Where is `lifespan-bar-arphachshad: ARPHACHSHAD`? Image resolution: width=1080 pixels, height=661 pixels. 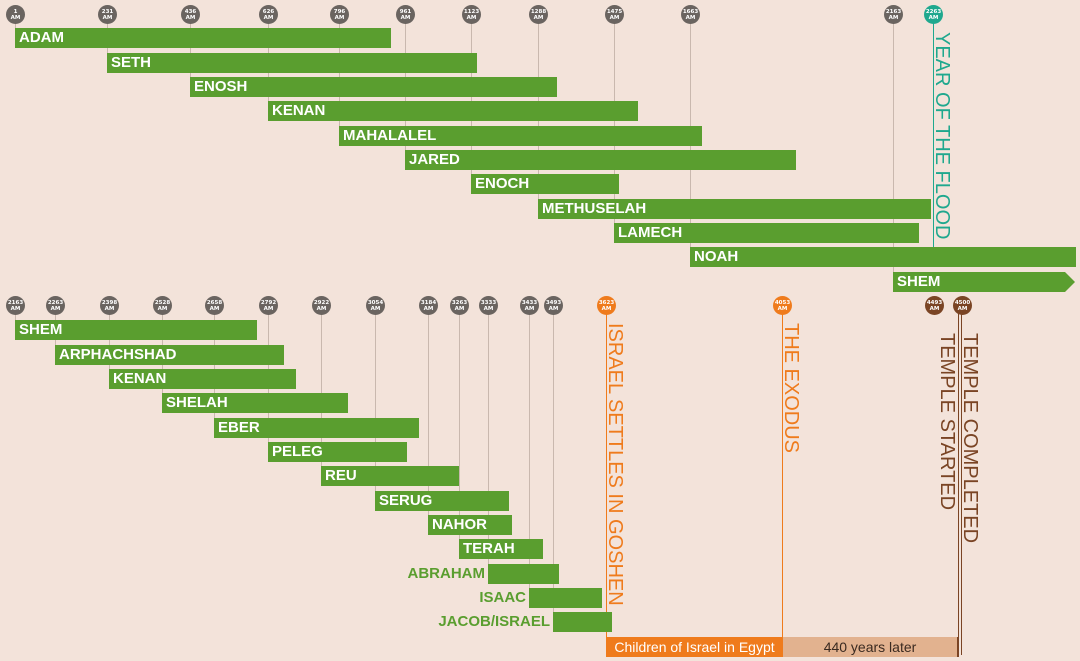 lifespan-bar-arphachshad: ARPHACHSHAD is located at coordinates (169, 355).